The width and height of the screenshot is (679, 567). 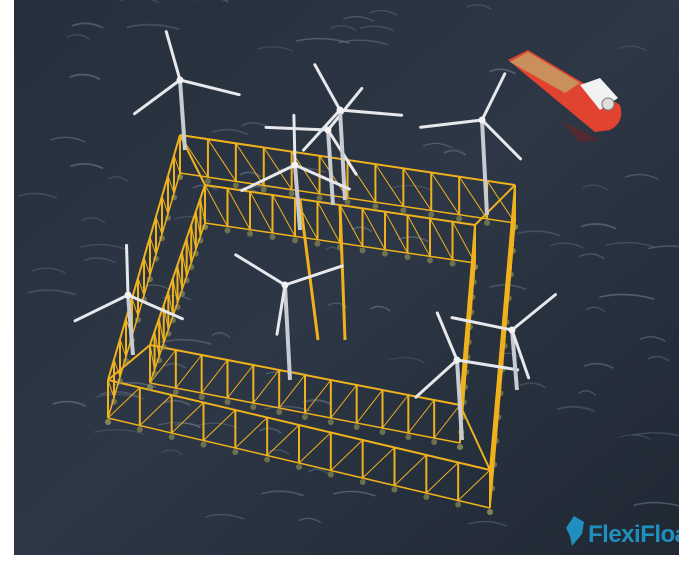 I want to click on ship, so click(x=565, y=96).